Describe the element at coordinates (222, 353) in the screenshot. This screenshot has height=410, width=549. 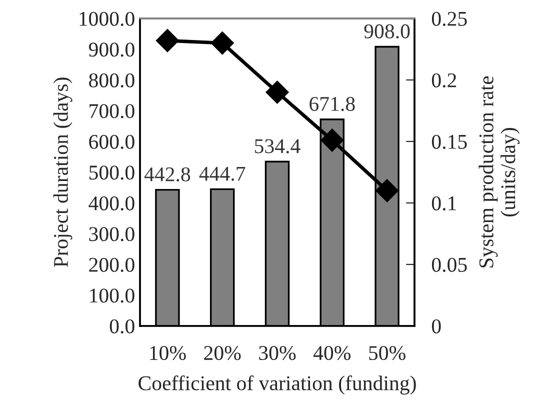
I see `x-tick-label: 20%` at that location.